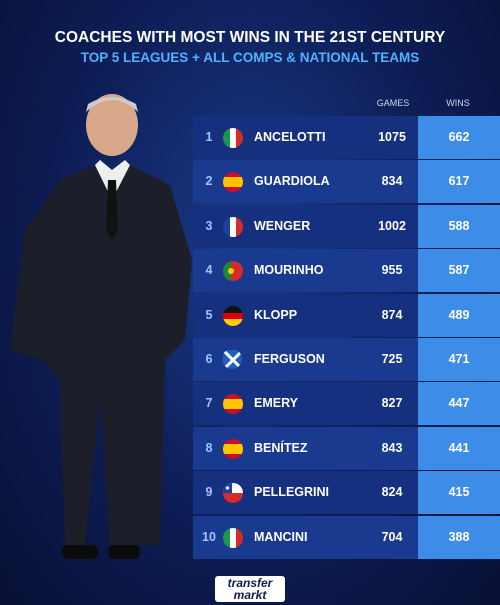 This screenshot has width=500, height=605. Describe the element at coordinates (346, 448) in the screenshot. I see `table-row: 8 BENÍTEZ 843 441` at that location.